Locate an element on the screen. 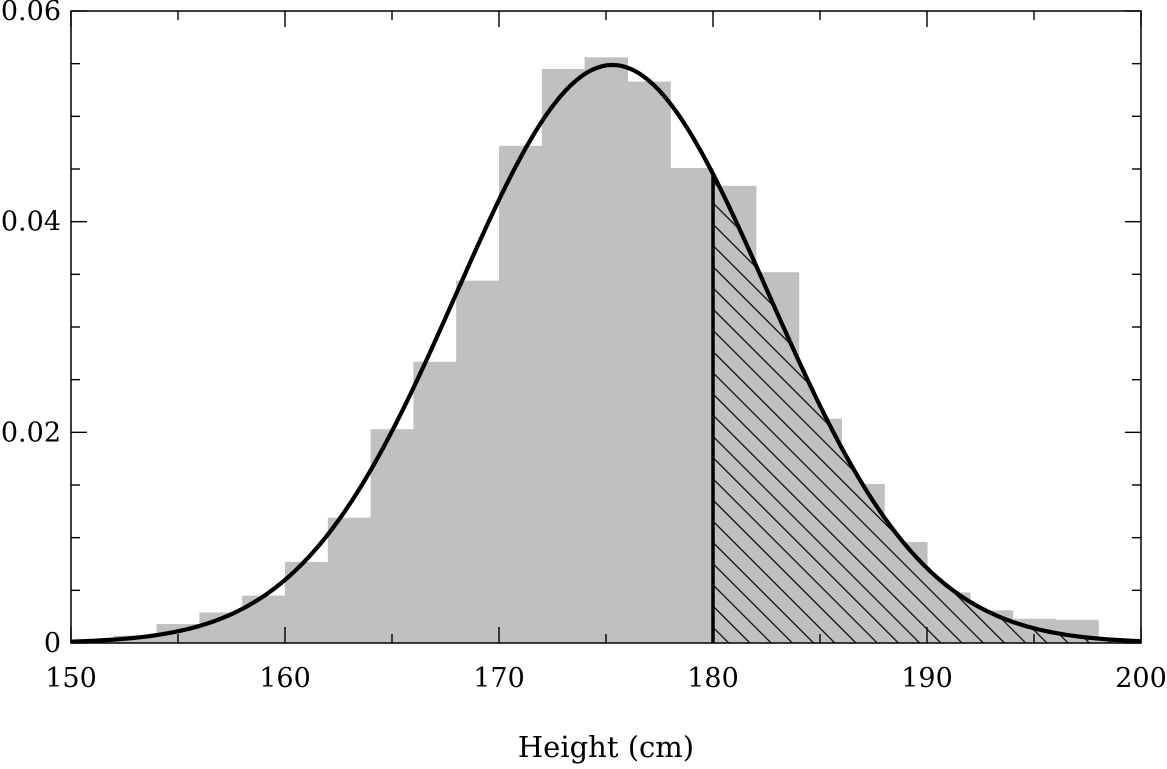  y-tick-labels: 0 0.02 0.04 0.06 is located at coordinates (31, 329).